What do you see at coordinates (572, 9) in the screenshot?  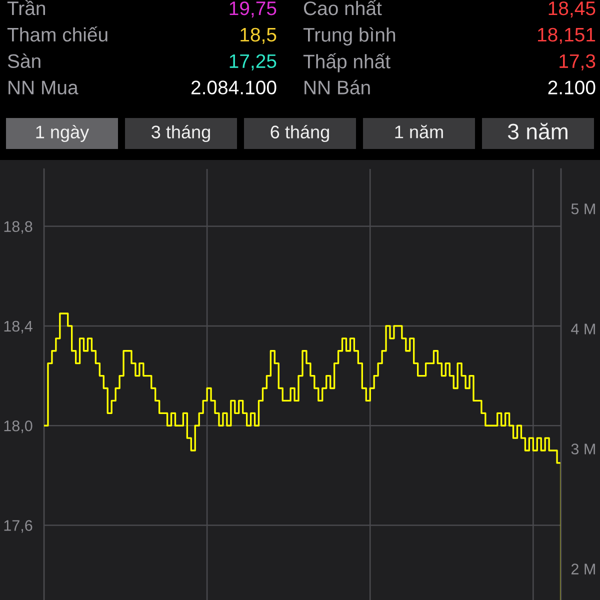 I see `text: 18,45` at bounding box center [572, 9].